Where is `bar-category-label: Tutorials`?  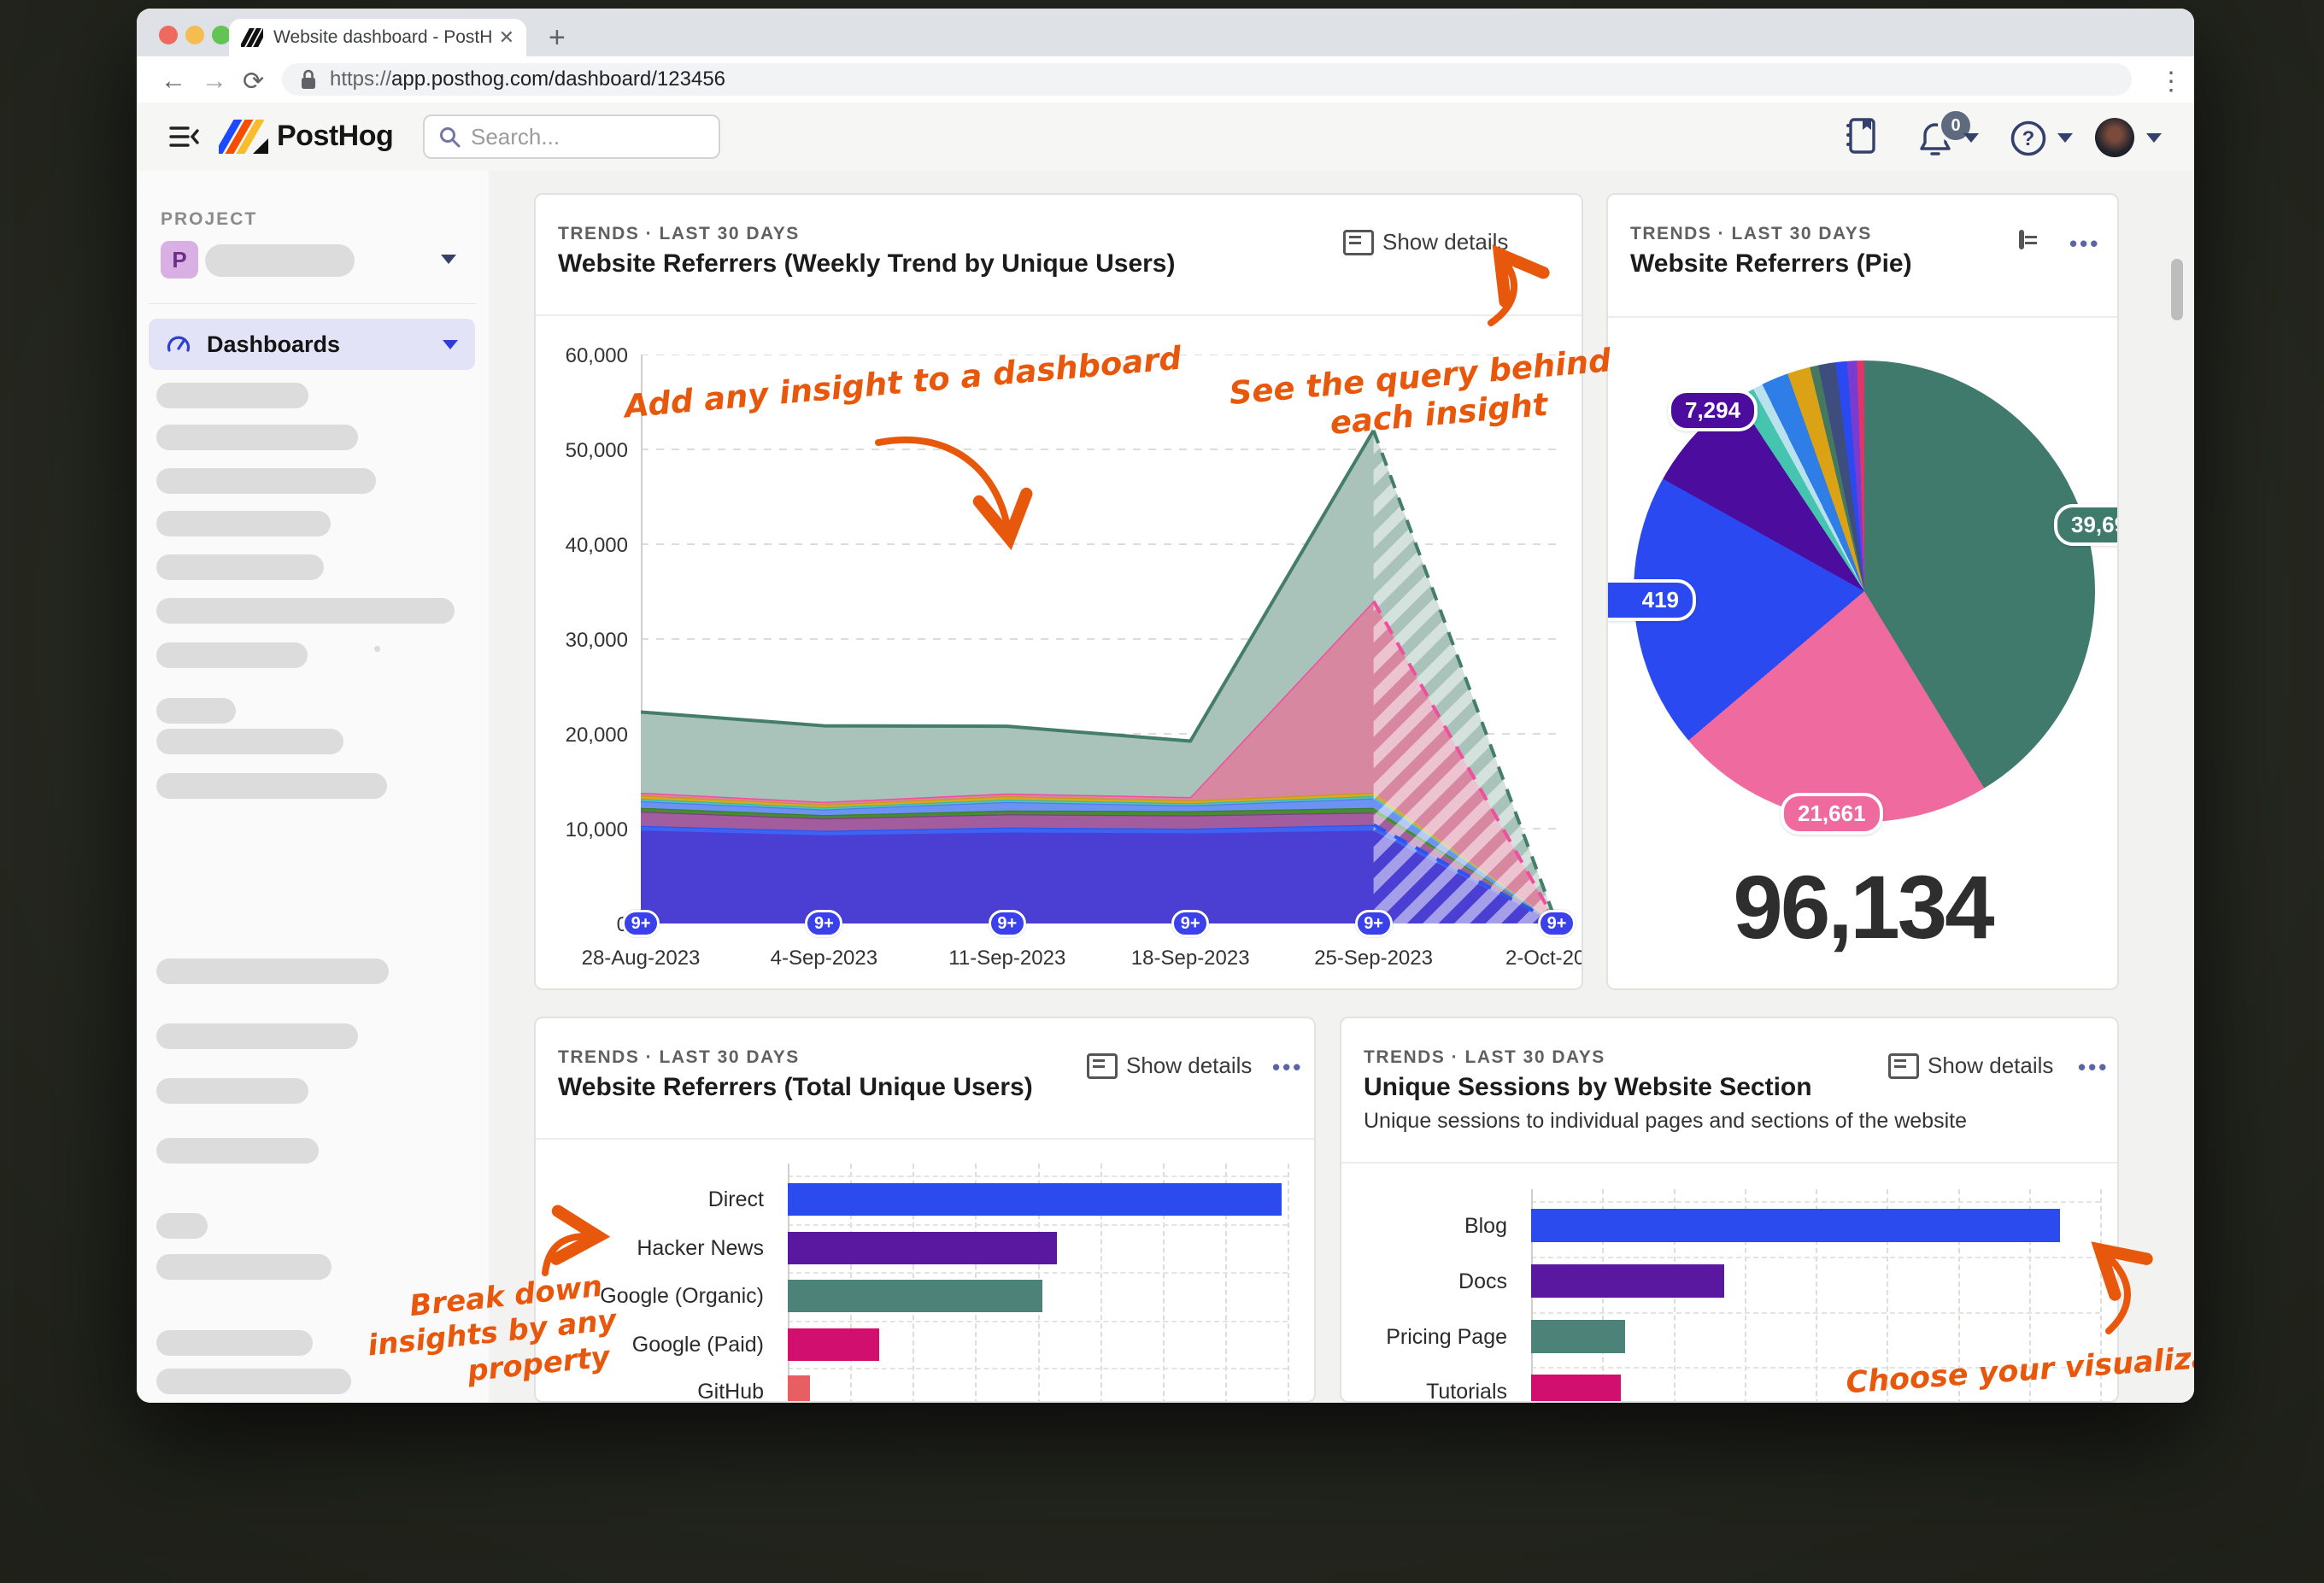 bar-category-label: Tutorials is located at coordinates (1466, 1391).